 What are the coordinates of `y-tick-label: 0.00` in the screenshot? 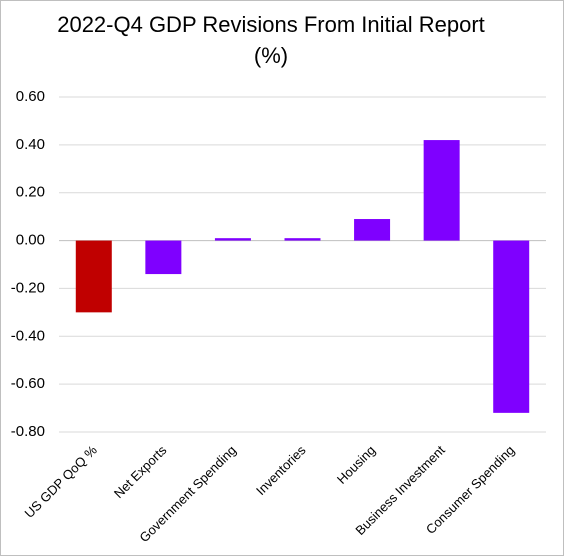 It's located at (30, 240).